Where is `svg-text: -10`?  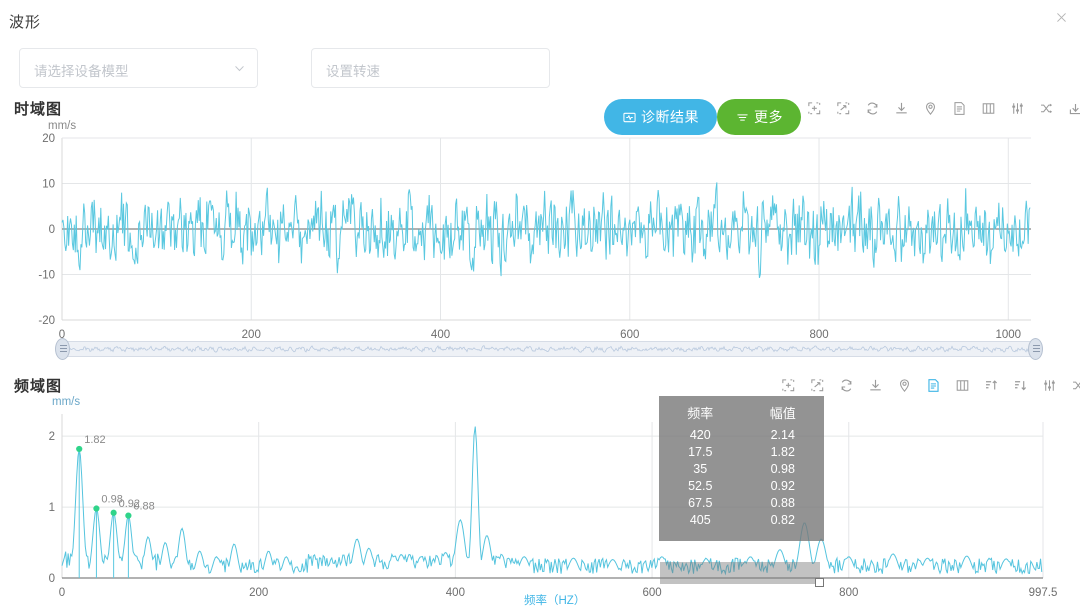 svg-text: -10 is located at coordinates (46, 276).